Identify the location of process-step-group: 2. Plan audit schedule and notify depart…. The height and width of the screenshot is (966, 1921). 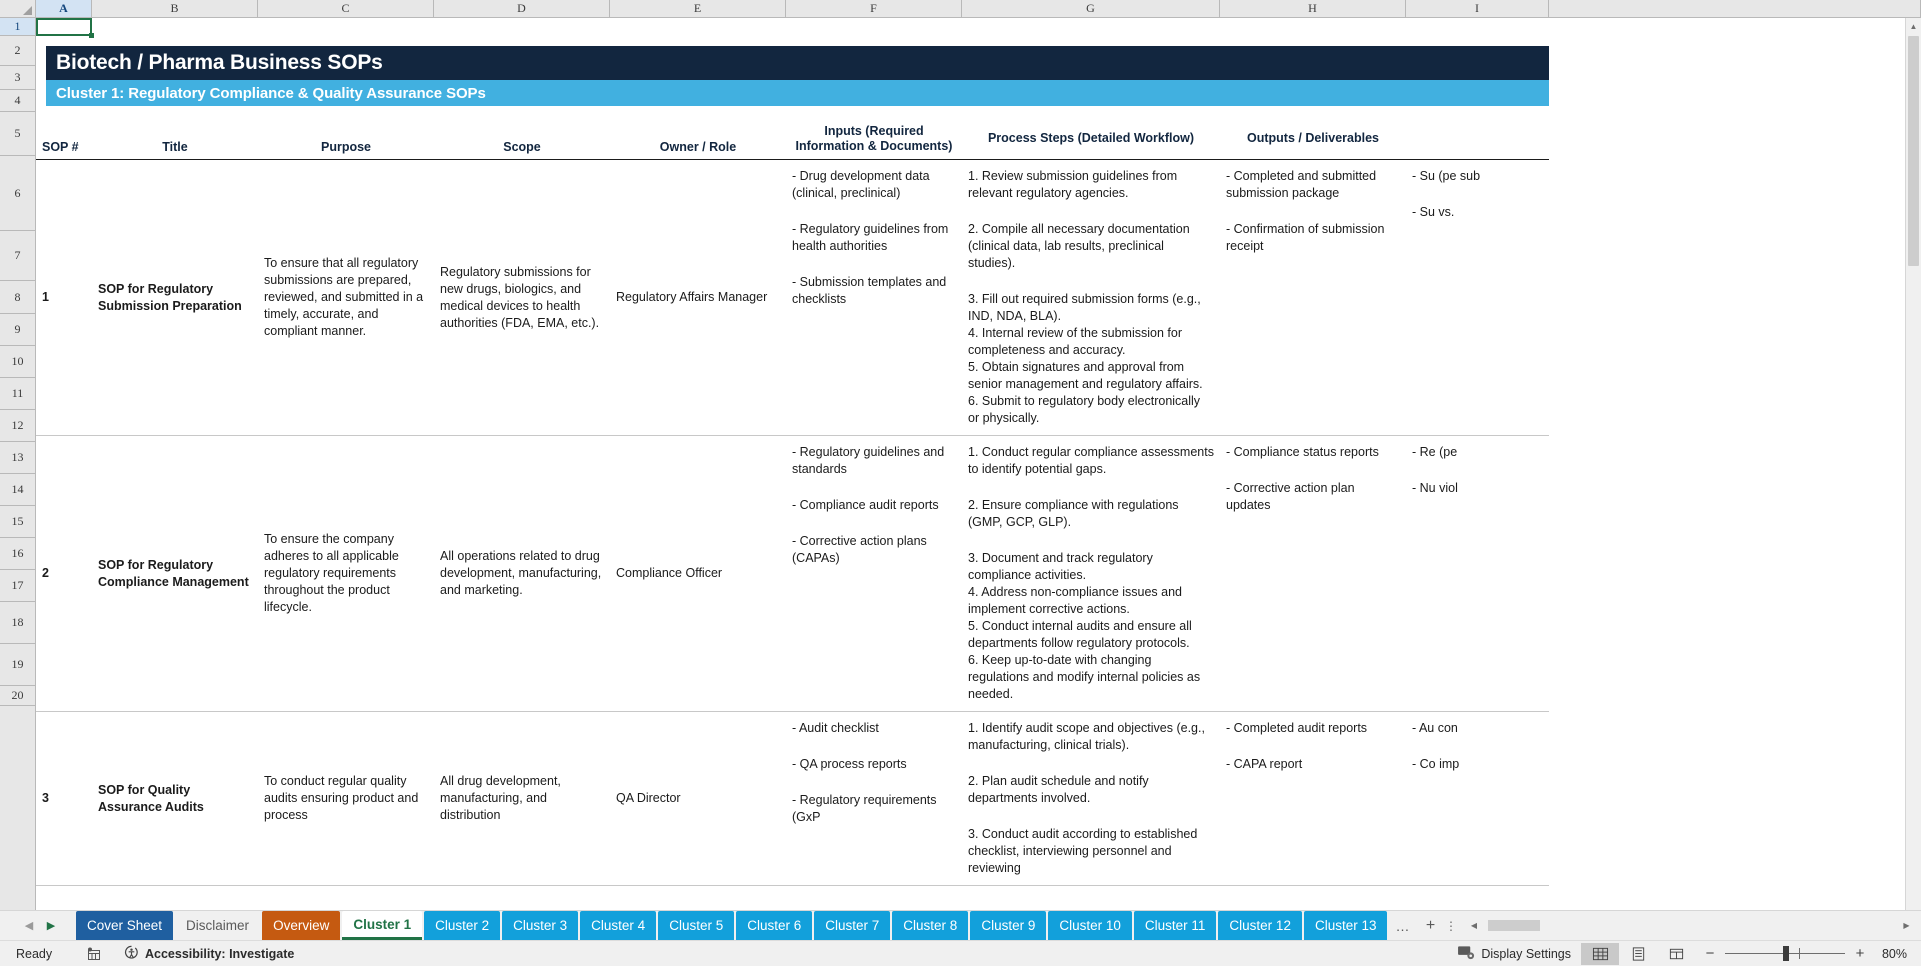
(1091, 790).